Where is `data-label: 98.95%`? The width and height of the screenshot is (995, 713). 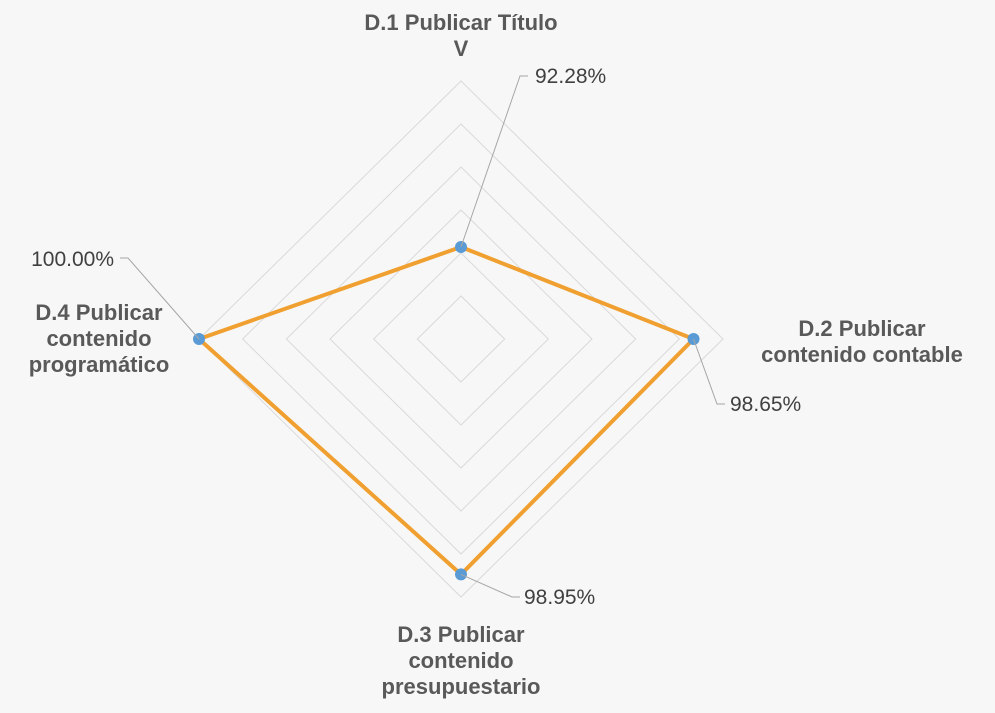
data-label: 98.95% is located at coordinates (559, 597).